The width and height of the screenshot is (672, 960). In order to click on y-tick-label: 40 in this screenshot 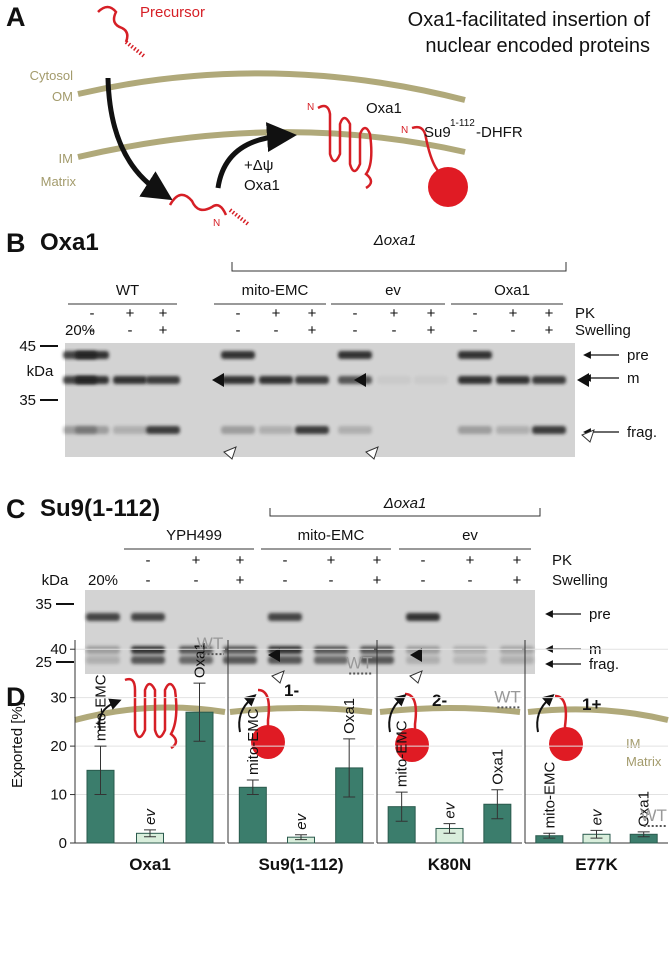, I will do `click(58, 649)`.